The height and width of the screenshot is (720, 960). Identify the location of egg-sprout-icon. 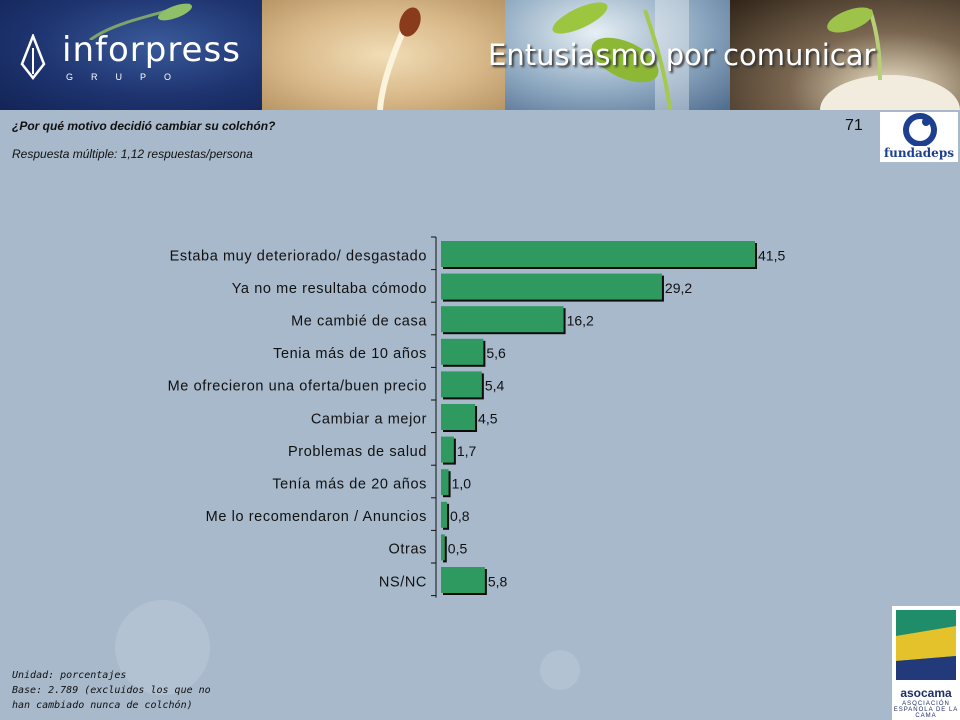
(890, 58).